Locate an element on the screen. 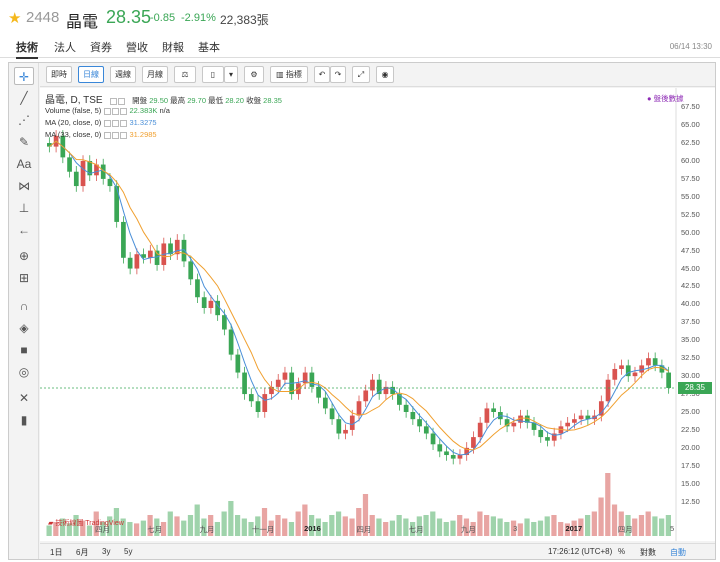 This screenshot has height=562, width=720. realtime-button: 即時 is located at coordinates (59, 74).